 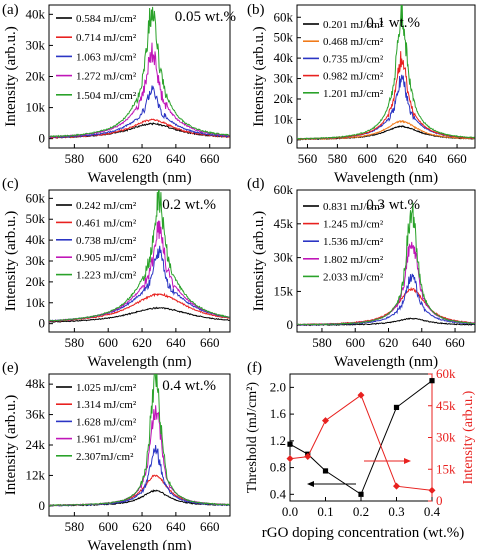 What do you see at coordinates (278, 467) in the screenshot?
I see `left-y-tick-label: 0.8` at bounding box center [278, 467].